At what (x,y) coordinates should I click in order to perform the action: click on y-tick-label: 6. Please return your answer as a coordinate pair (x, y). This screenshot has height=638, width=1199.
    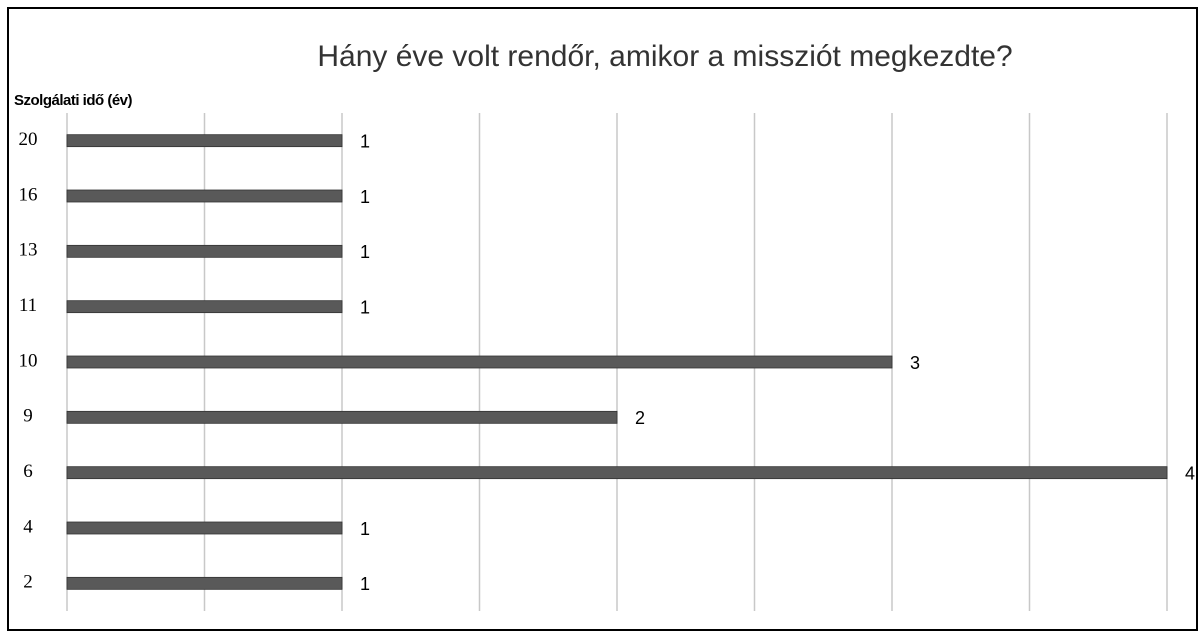
    Looking at the image, I should click on (28, 471).